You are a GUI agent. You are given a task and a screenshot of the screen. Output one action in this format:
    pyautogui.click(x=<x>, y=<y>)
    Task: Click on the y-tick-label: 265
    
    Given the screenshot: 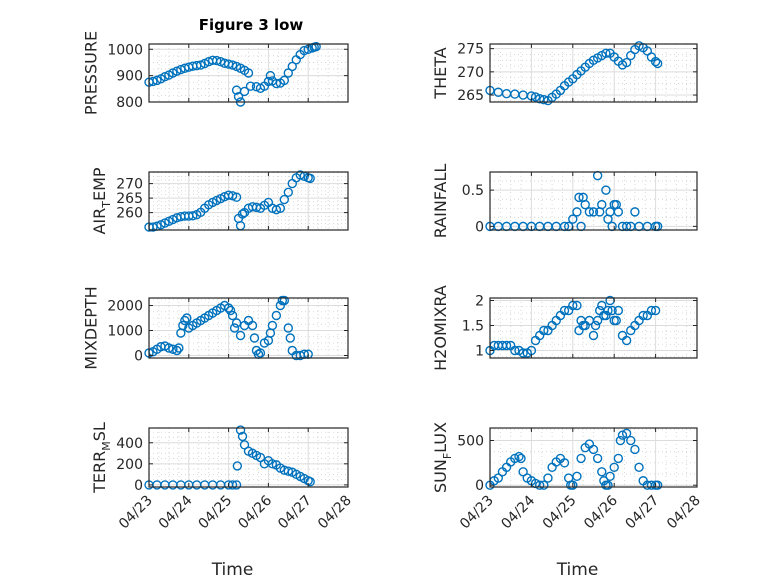 What is the action you would take?
    pyautogui.click(x=470, y=96)
    